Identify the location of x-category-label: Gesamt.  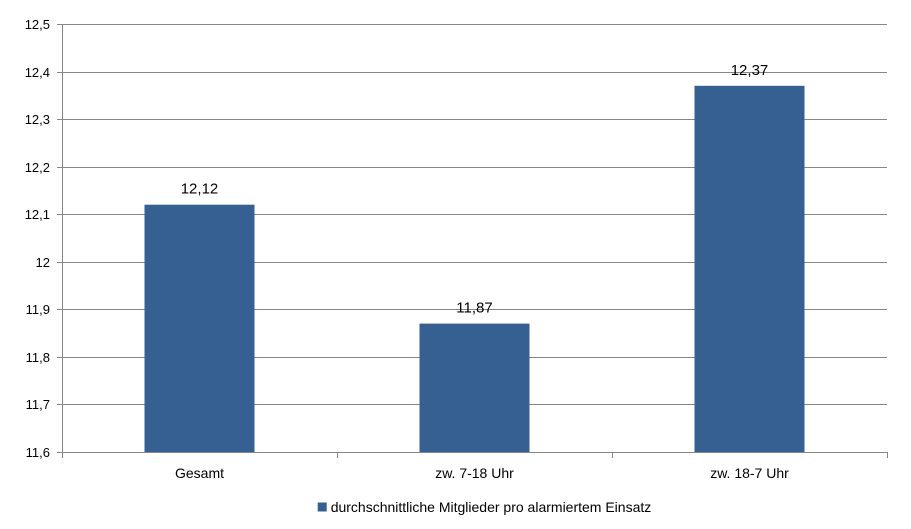
(199, 473).